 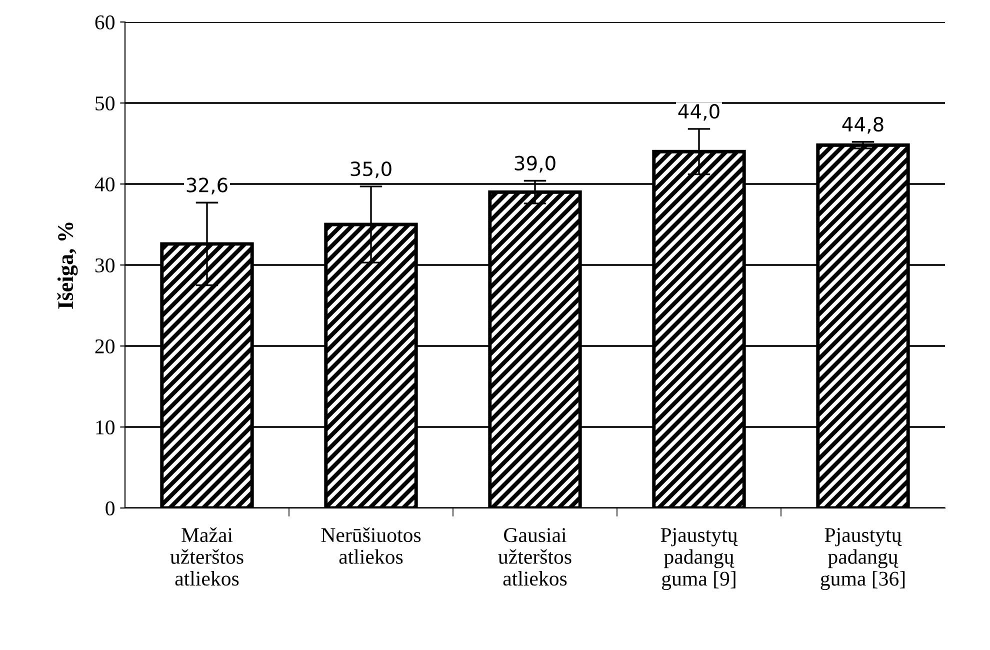 What do you see at coordinates (104, 22) in the screenshot?
I see `y-tick-label: 60` at bounding box center [104, 22].